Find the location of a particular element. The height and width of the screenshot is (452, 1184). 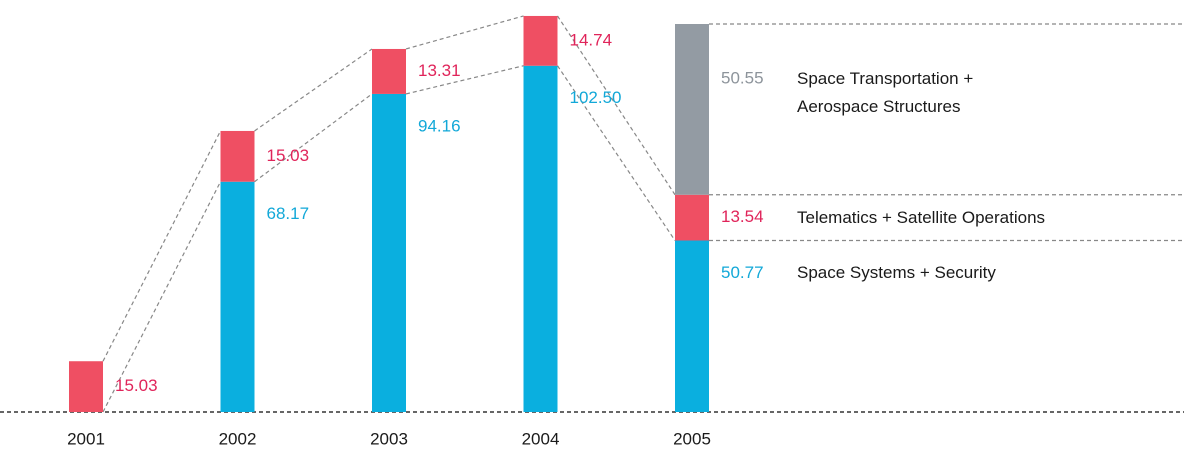

legend-label: Telematics + Satellite Operations is located at coordinates (921, 217).